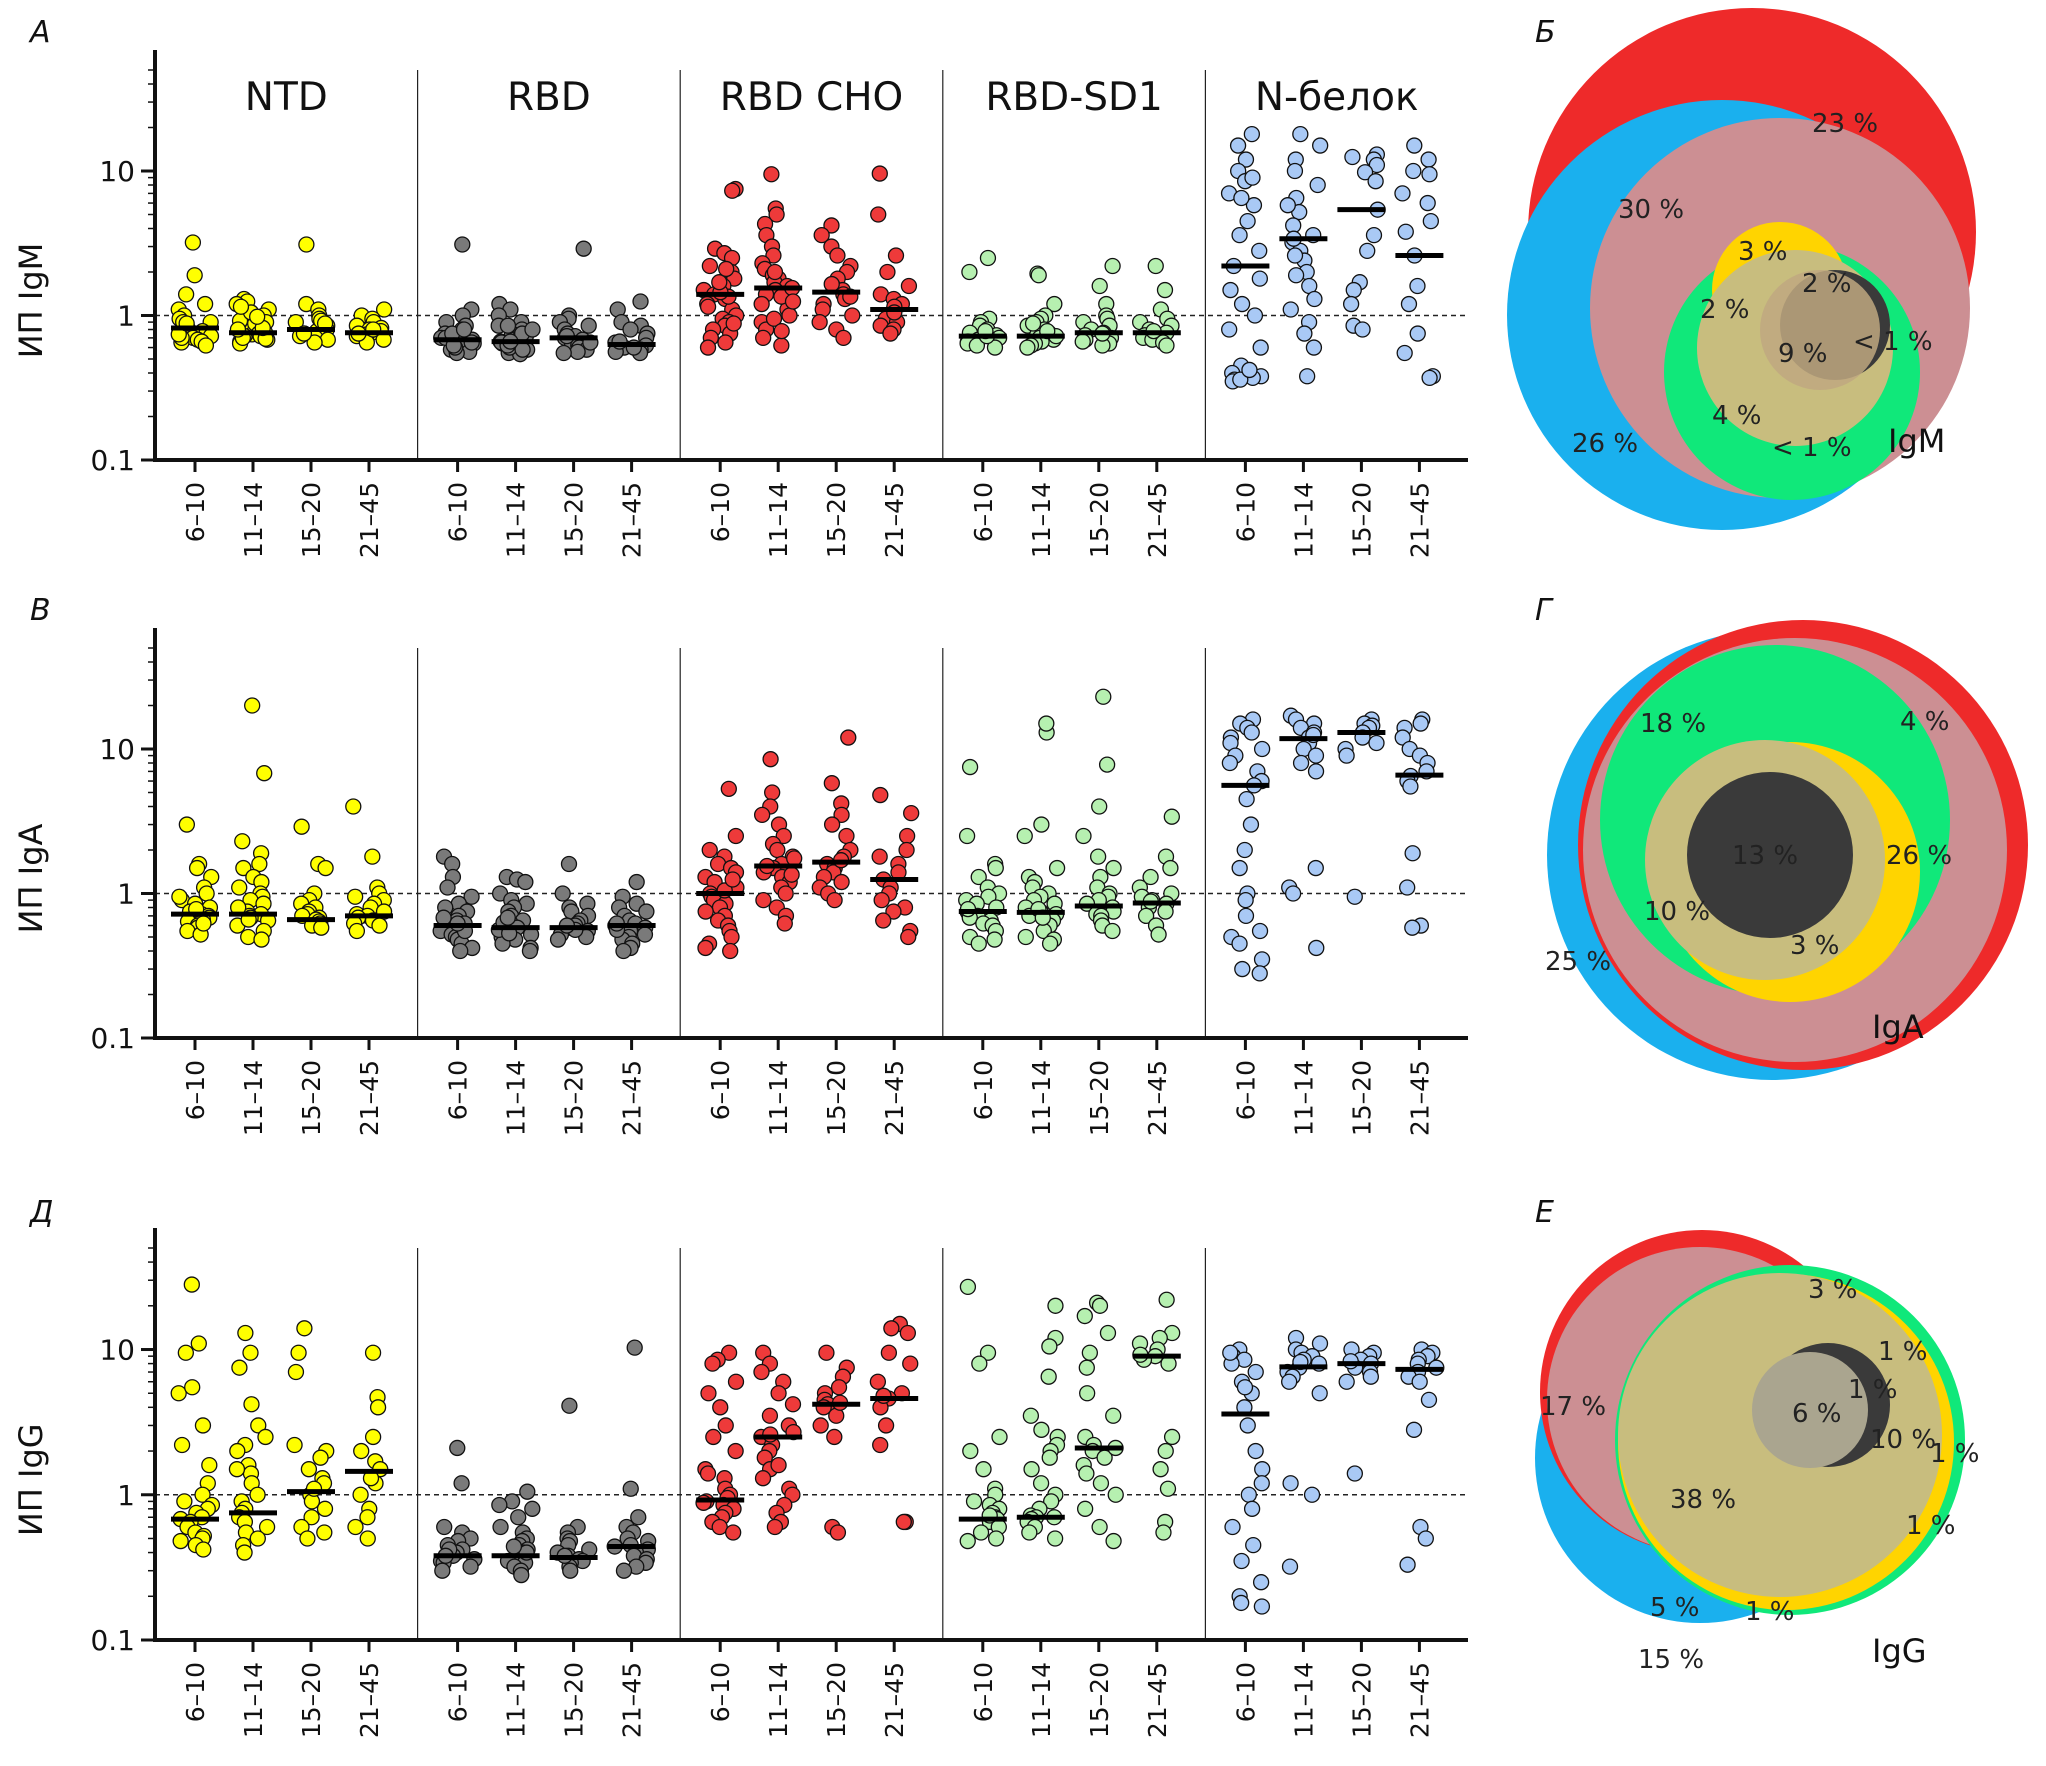  Describe the element at coordinates (126, 316) in the screenshot. I see `y-tick-label: 1` at that location.